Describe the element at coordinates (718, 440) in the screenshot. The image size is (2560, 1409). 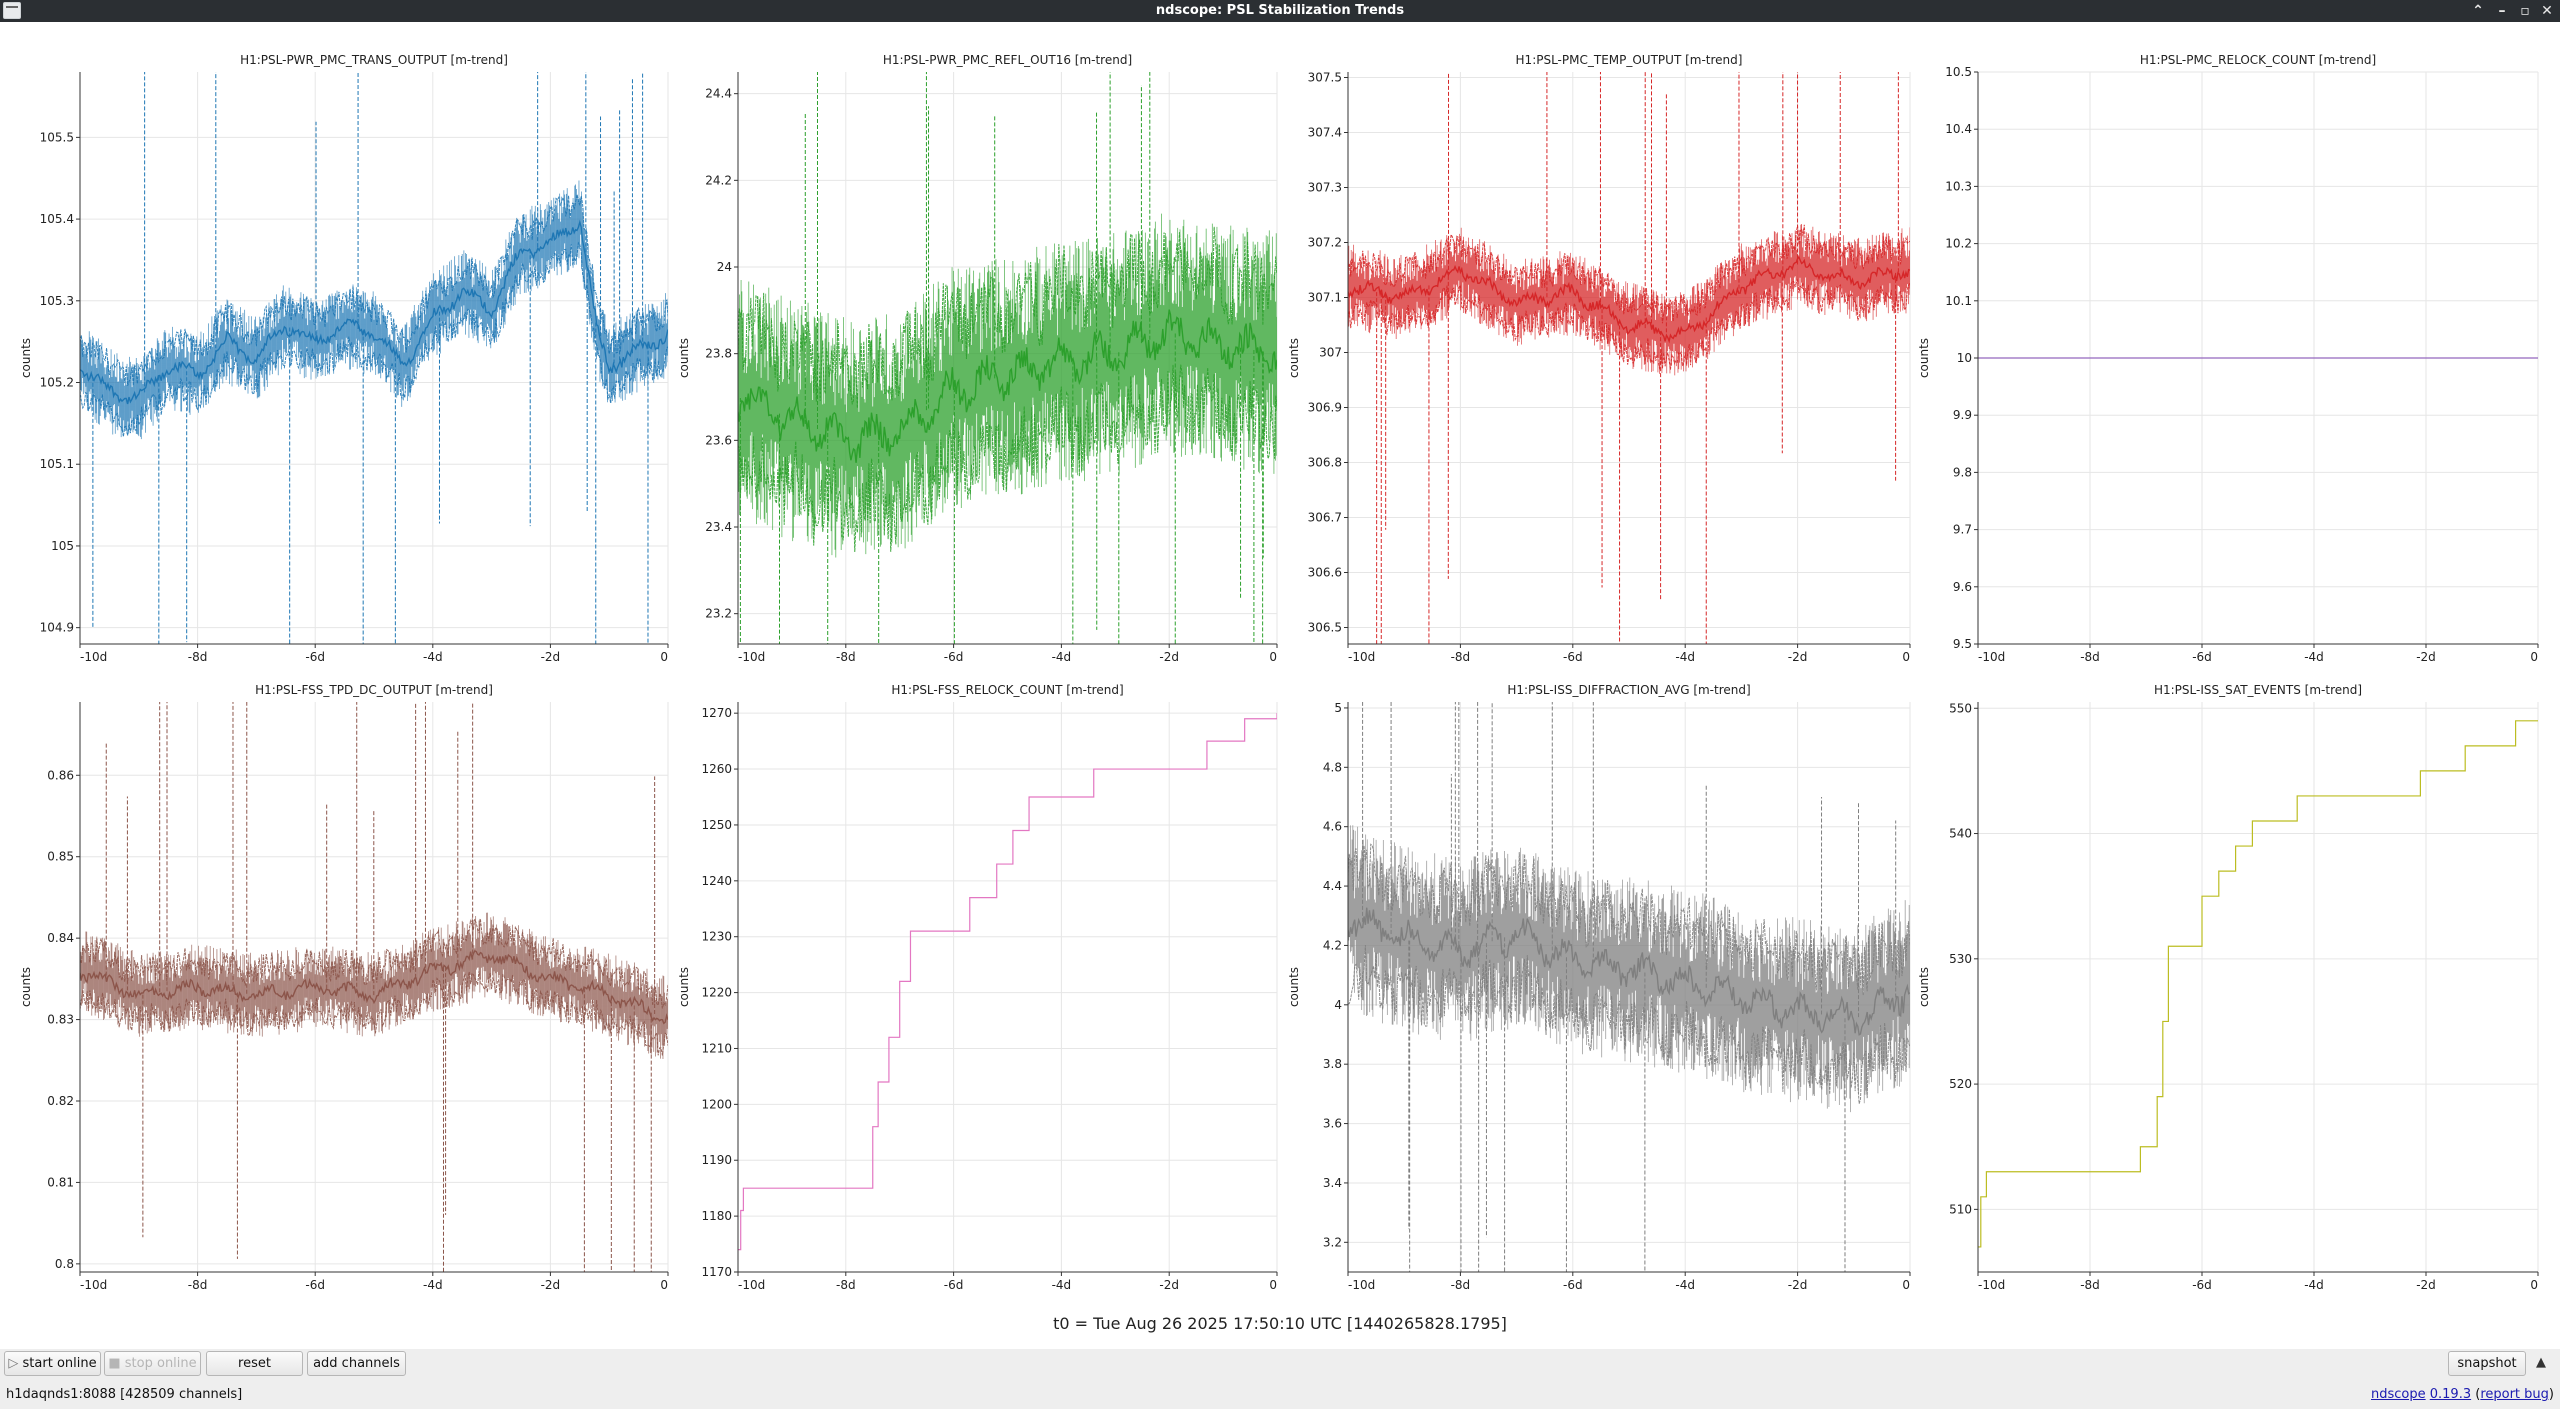
I see `y-tick-label: 23.6` at that location.